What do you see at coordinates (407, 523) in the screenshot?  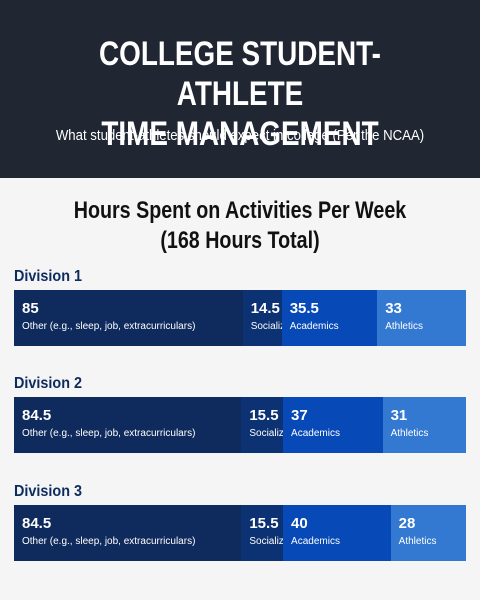 I see `data-label: 28` at bounding box center [407, 523].